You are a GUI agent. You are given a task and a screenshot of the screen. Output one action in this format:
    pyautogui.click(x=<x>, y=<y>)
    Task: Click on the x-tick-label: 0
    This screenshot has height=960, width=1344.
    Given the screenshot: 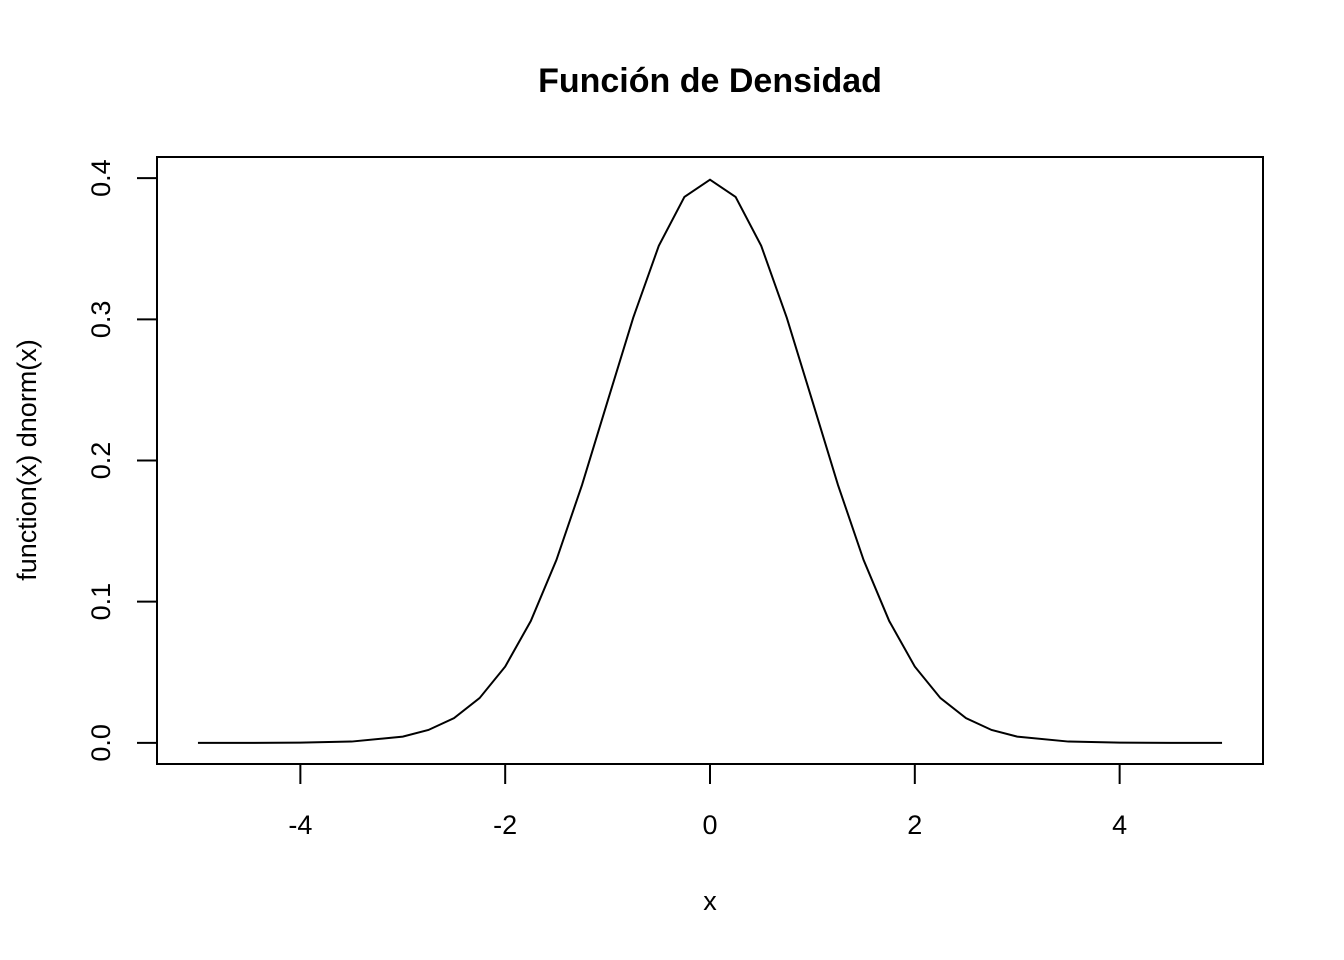 What is the action you would take?
    pyautogui.click(x=709, y=825)
    